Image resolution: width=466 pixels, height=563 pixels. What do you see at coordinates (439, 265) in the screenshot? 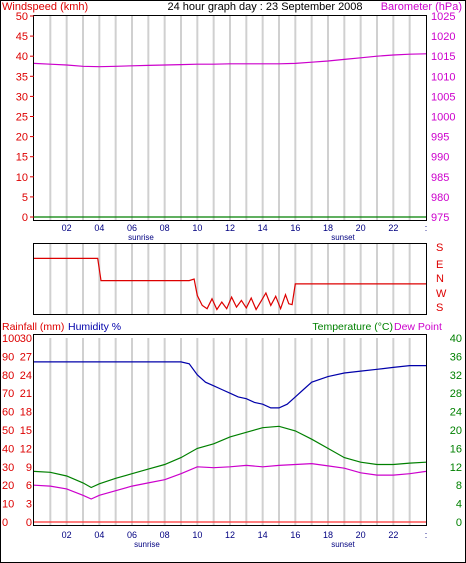
I see `direction-label: E` at bounding box center [439, 265].